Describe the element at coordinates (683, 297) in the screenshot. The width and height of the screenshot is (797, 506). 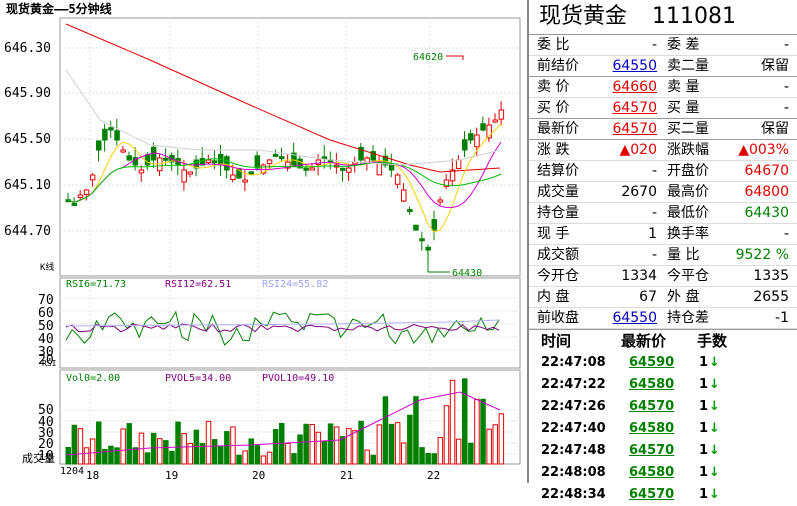
I see `quote-label: 外 盘` at that location.